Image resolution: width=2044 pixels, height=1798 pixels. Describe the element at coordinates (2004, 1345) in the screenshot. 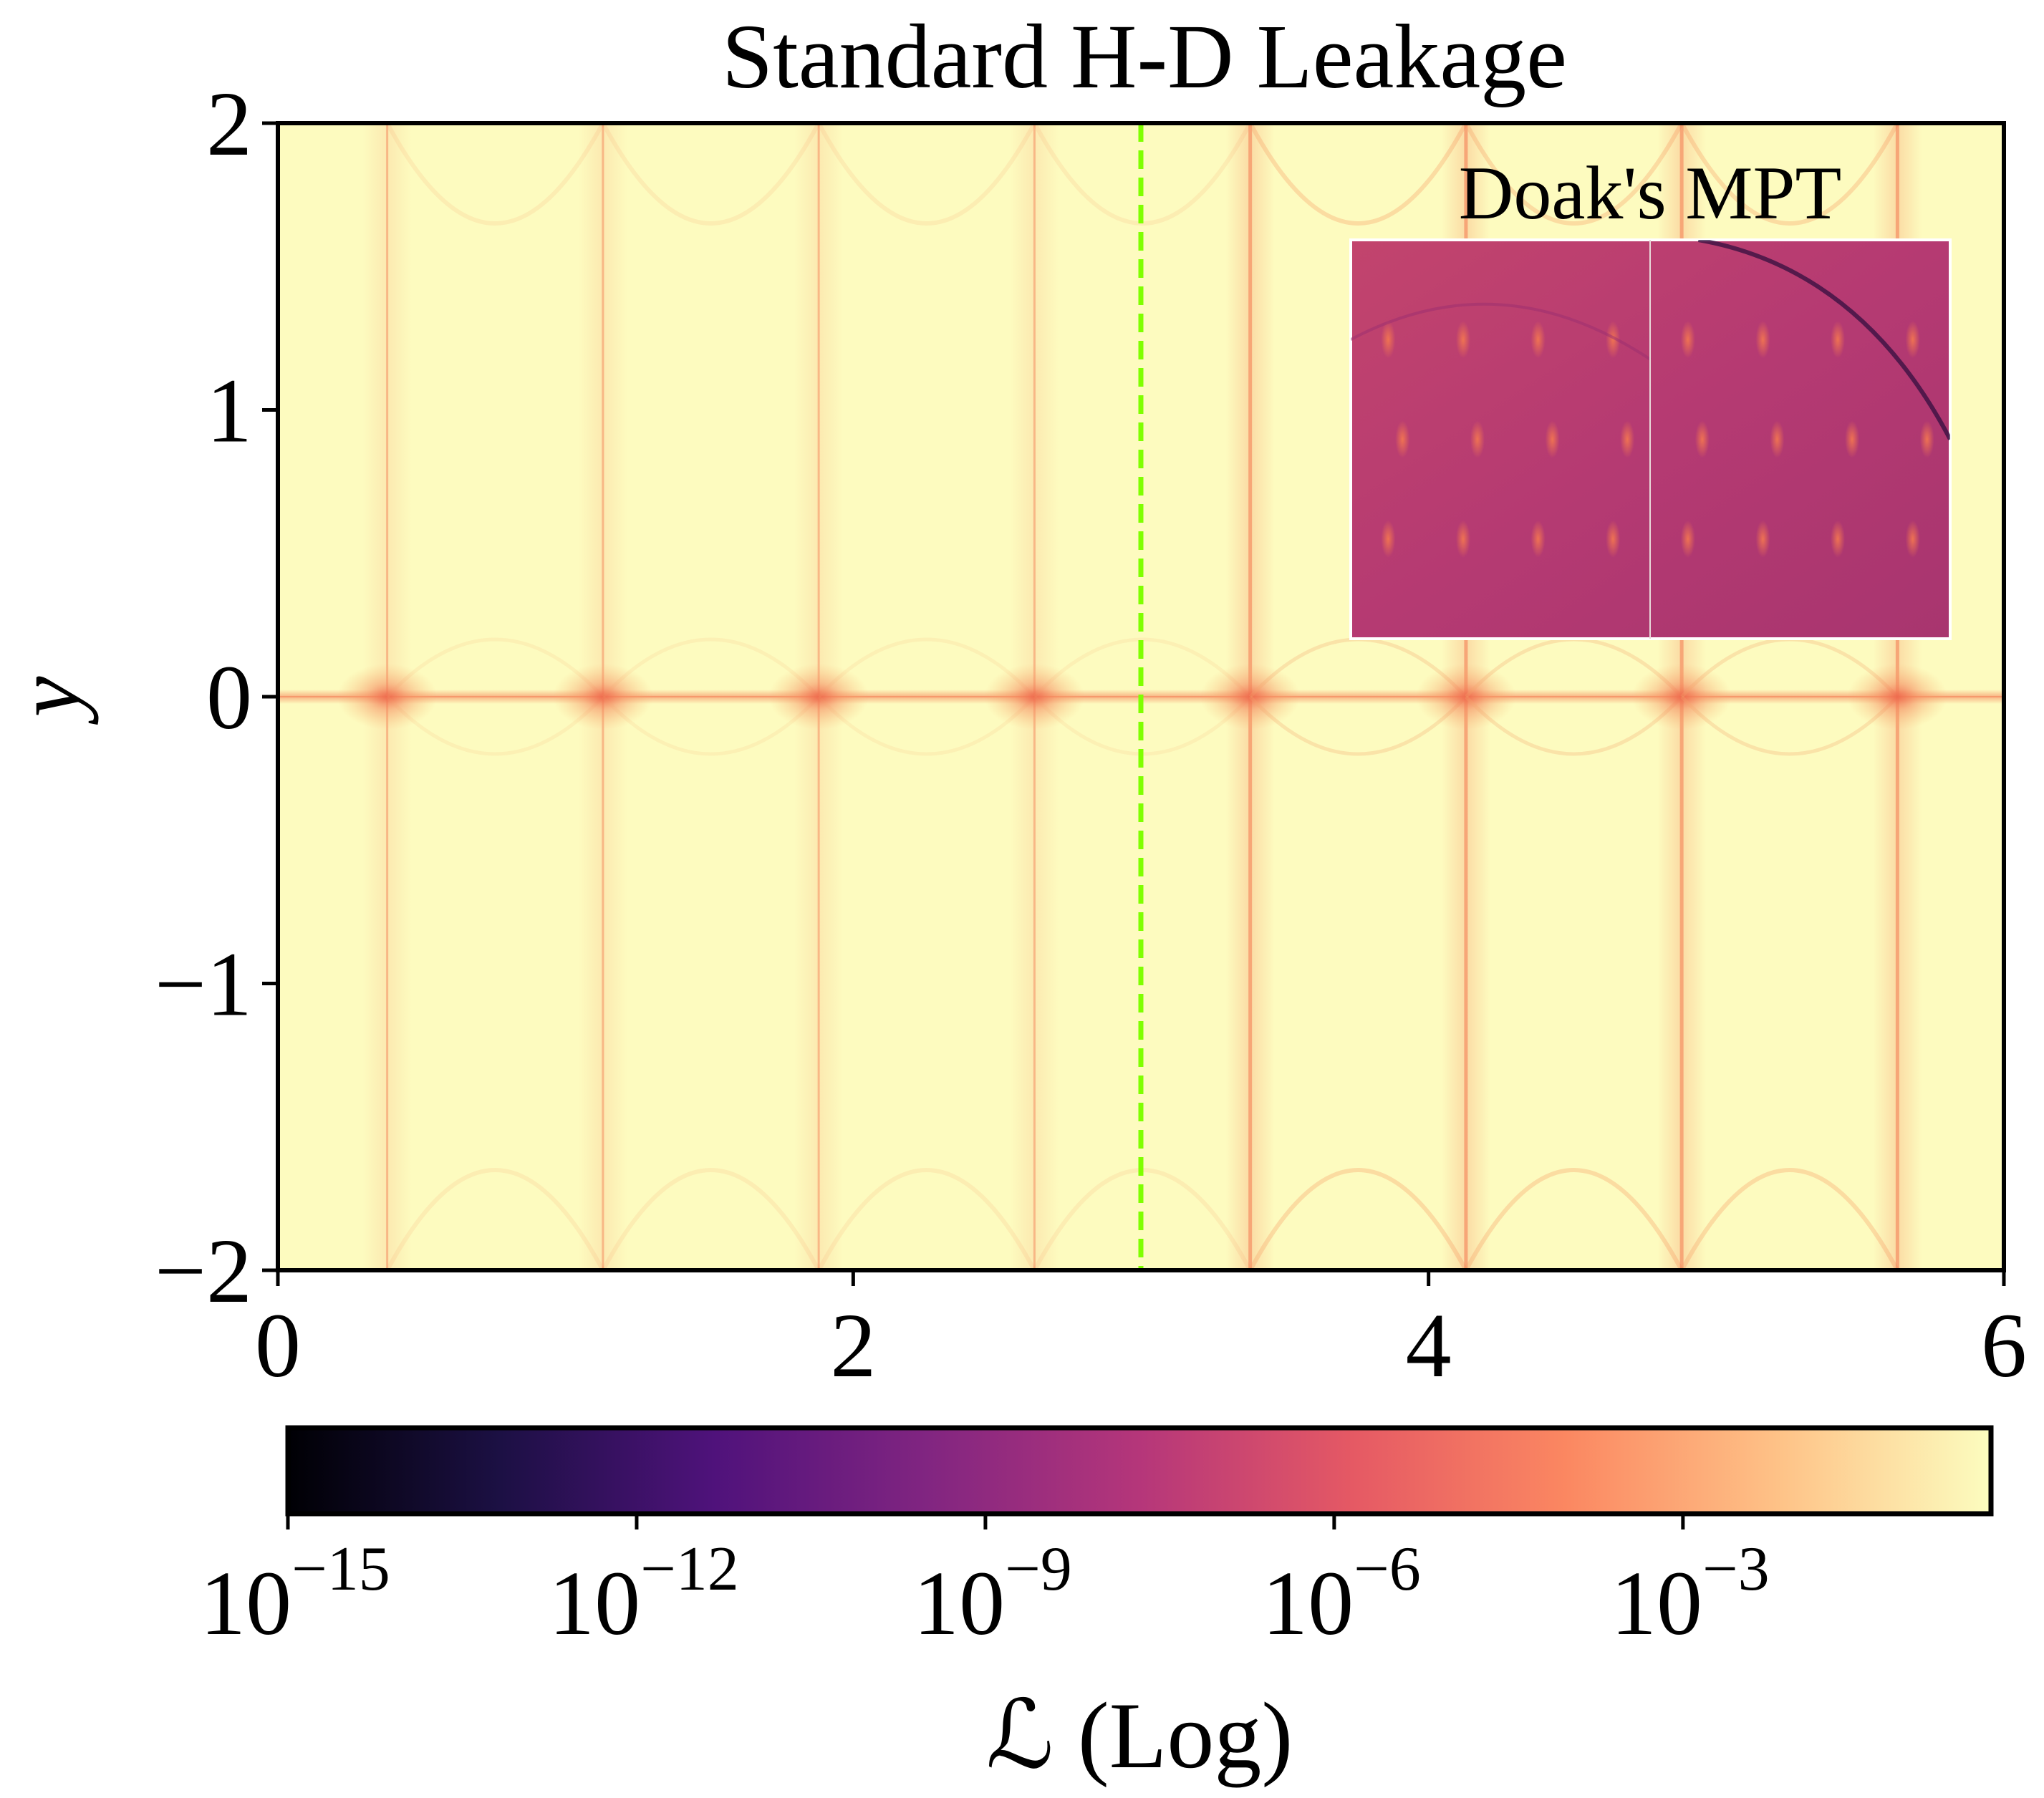

I see `x-tick-label: 6` at that location.